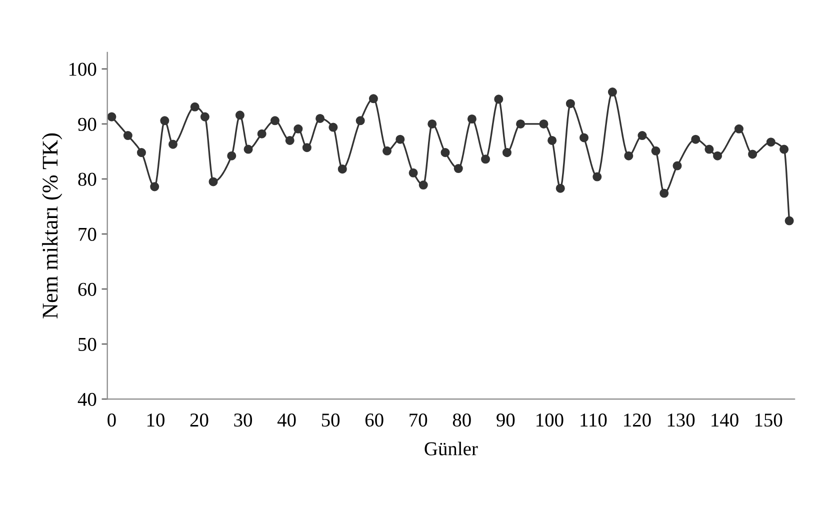 Image resolution: width=832 pixels, height=509 pixels. Describe the element at coordinates (87, 234) in the screenshot. I see `y-tick-label: 70` at that location.